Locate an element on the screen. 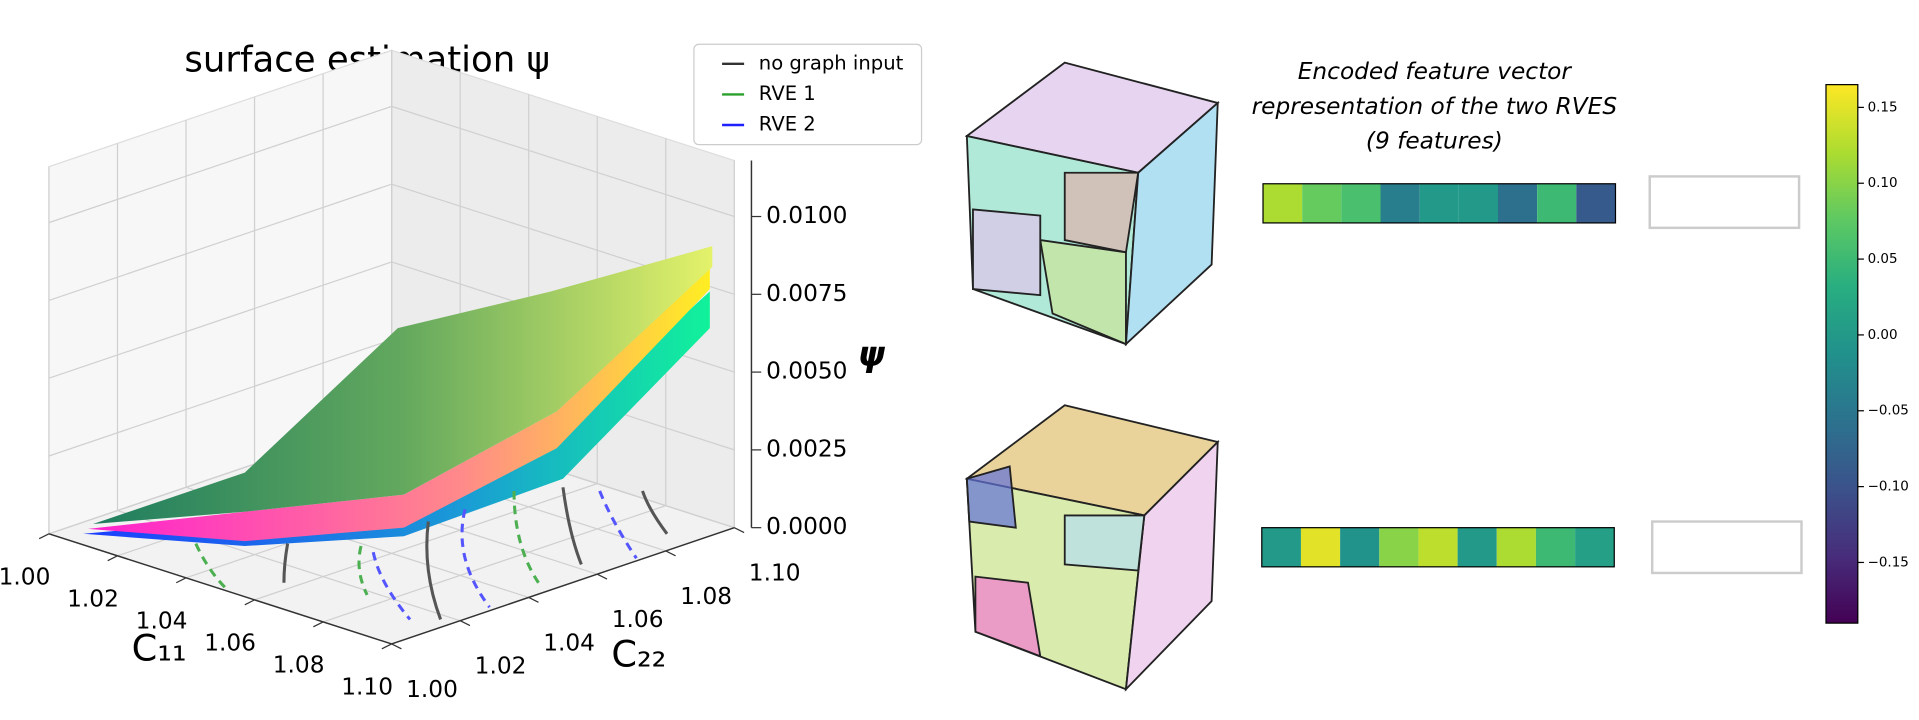 The image size is (1919, 720). colorbar-tick-label: 0.15 is located at coordinates (1883, 107).